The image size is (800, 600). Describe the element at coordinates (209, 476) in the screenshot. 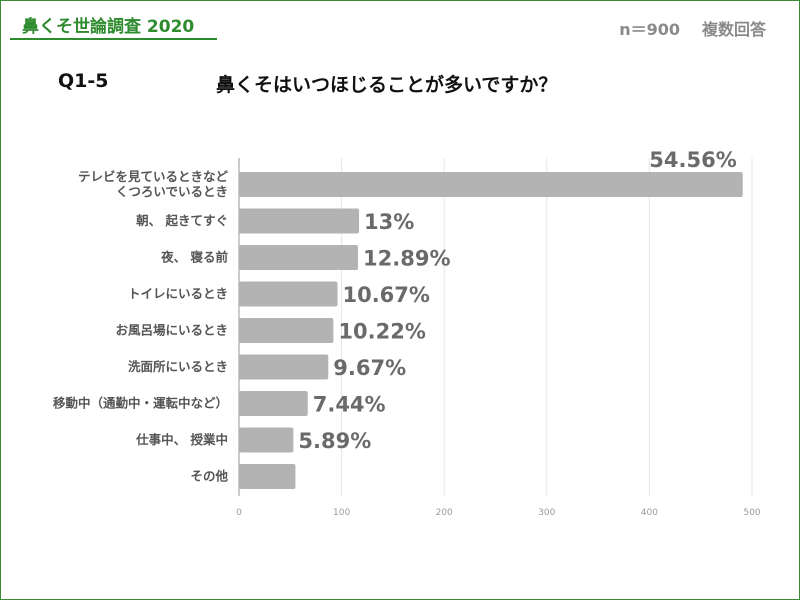

I see `category-label: その他` at that location.